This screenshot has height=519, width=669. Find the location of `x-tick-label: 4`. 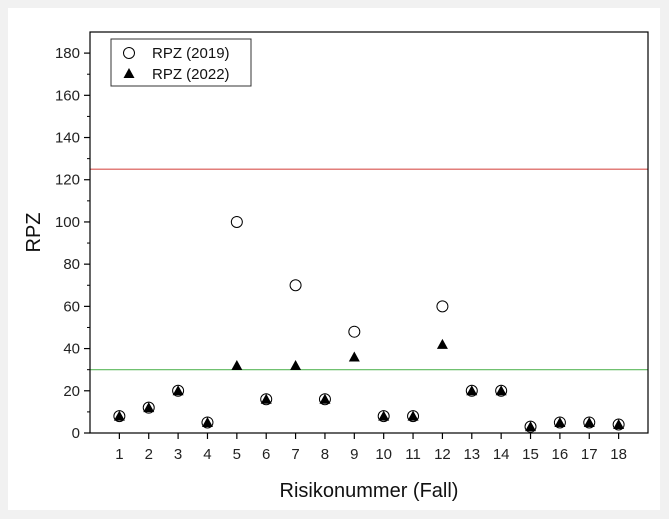

x-tick-label: 4 is located at coordinates (207, 454).